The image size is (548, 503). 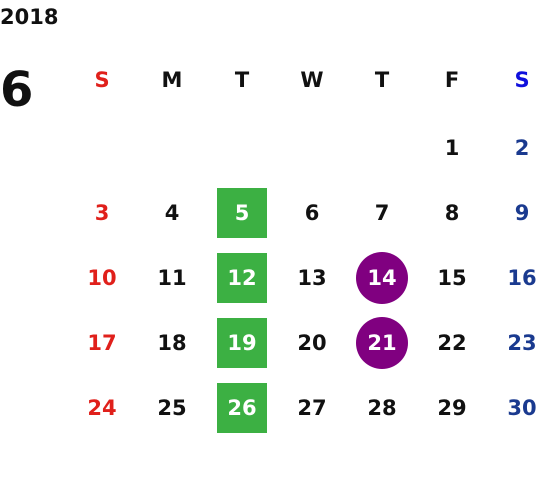 I want to click on week-row: 10 11 12 13 14 15 16, so click(x=307, y=277).